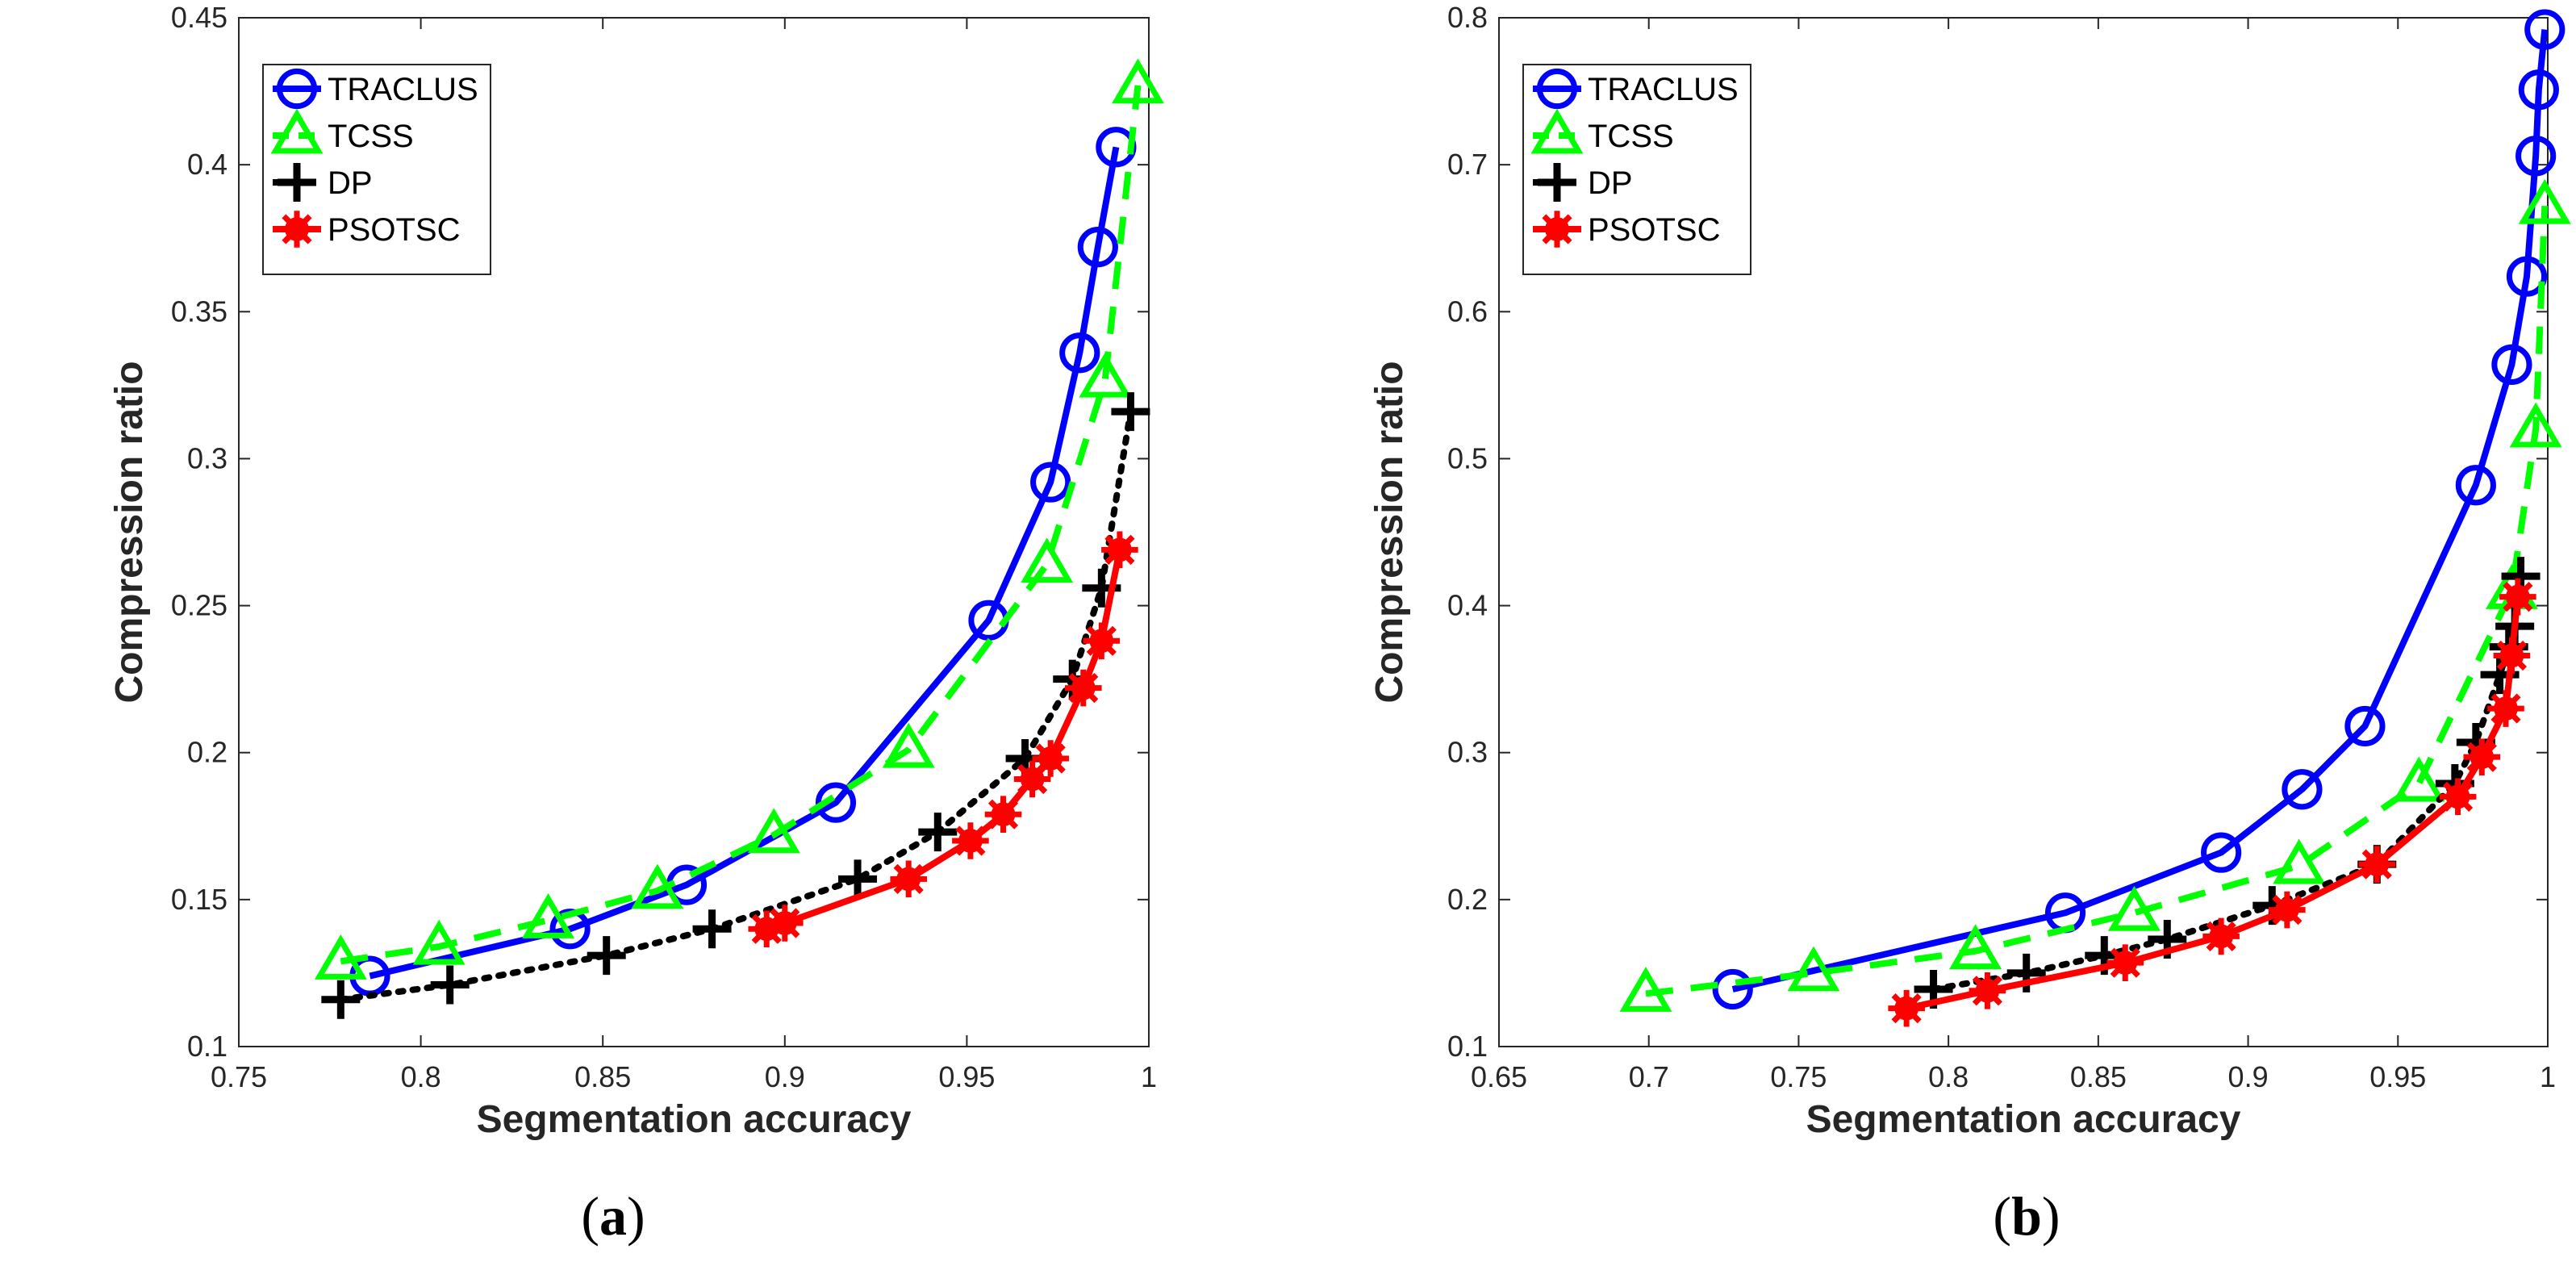 The image size is (2576, 1262). I want to click on series-line-dp, so click(735, 705).